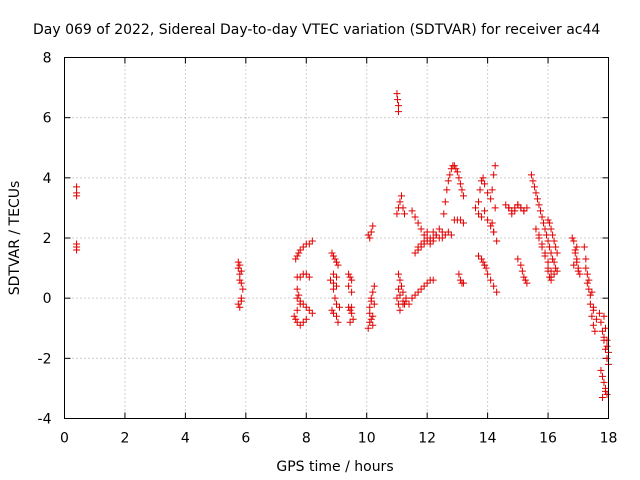 This screenshot has height=480, width=640. I want to click on x-tick-label: 0, so click(64, 439).